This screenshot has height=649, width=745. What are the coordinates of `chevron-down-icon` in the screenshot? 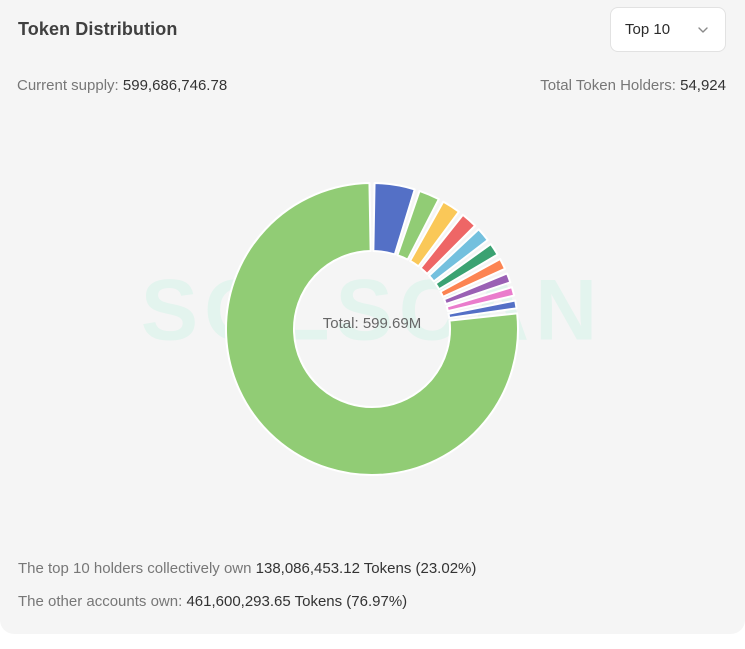 It's located at (703, 30).